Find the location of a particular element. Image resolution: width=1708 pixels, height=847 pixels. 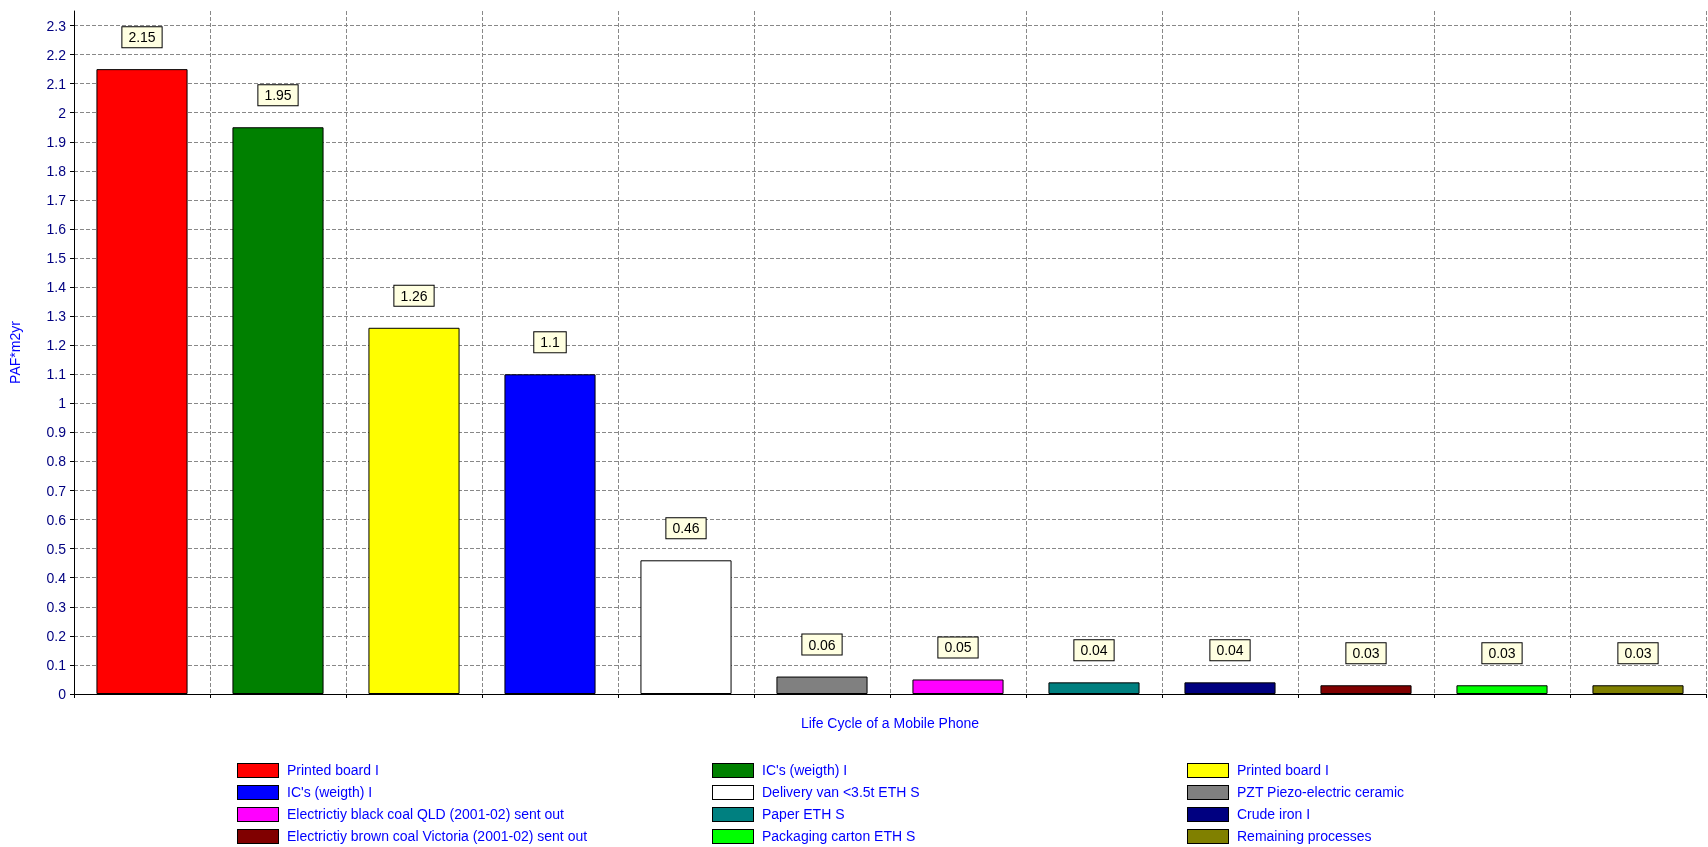

y-tick-label: 0.4 is located at coordinates (56, 577).